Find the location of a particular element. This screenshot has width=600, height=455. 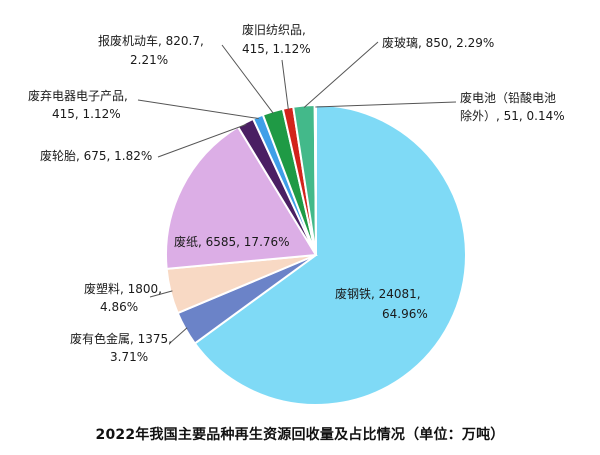

label-tire: 废轮胎, 675, 1.82% is located at coordinates (96, 155).